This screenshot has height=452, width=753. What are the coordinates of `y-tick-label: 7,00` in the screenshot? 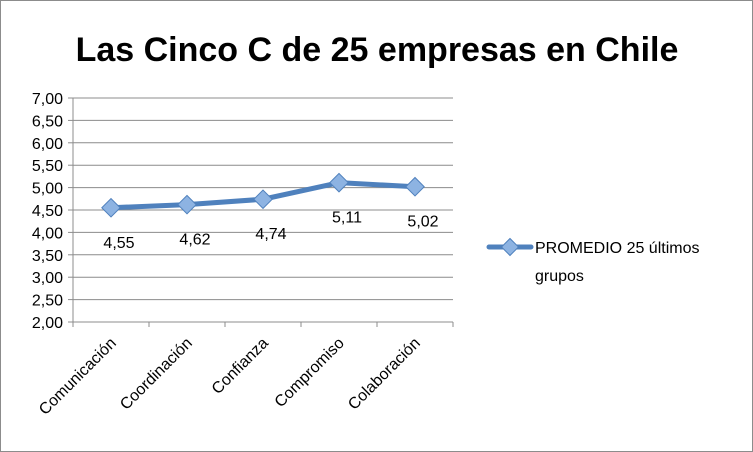 It's located at (47, 99).